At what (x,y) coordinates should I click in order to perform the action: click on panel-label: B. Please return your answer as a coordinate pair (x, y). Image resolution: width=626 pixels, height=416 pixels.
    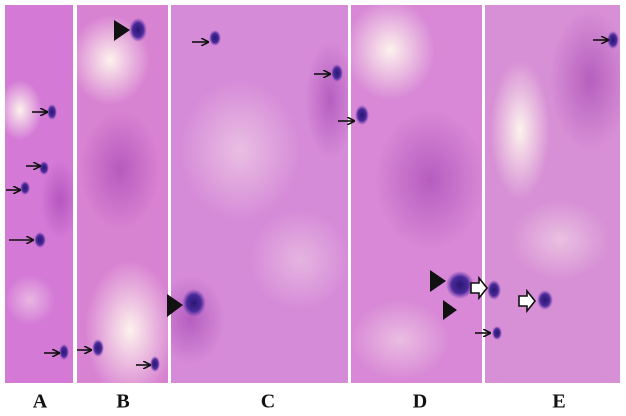
    Looking at the image, I should click on (122, 402).